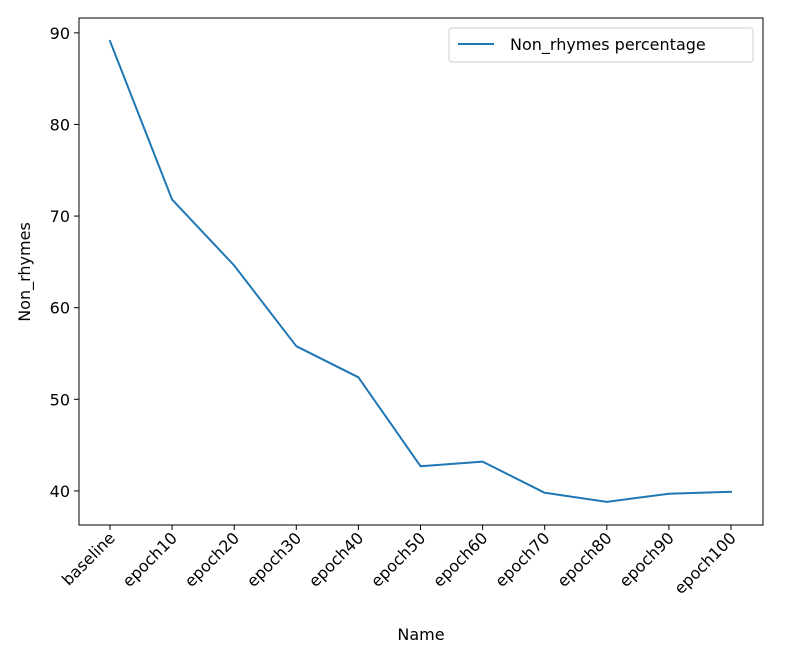 The image size is (791, 652). What do you see at coordinates (460, 559) in the screenshot?
I see `x-tick-label: epoch60` at bounding box center [460, 559].